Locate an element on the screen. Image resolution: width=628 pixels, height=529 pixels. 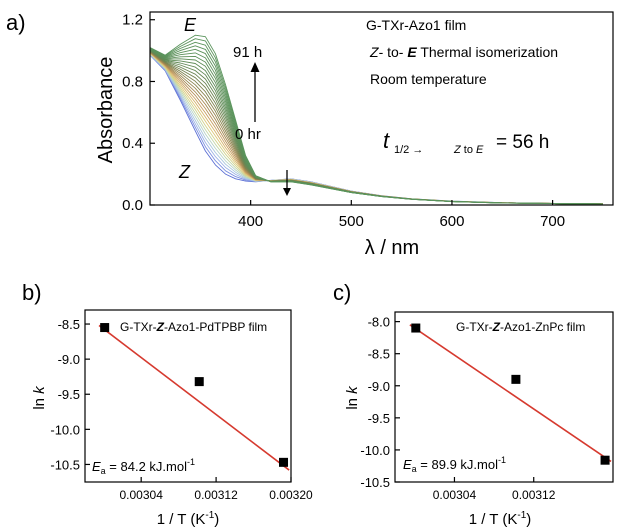
a-y-axis-label: Absorbance is located at coordinates (106, 110).